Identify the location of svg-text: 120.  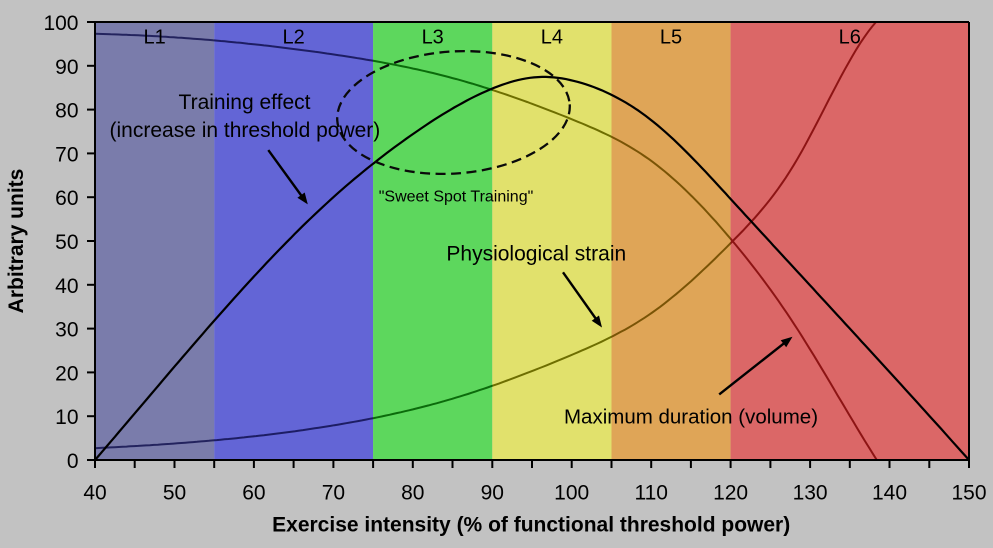
(730, 493).